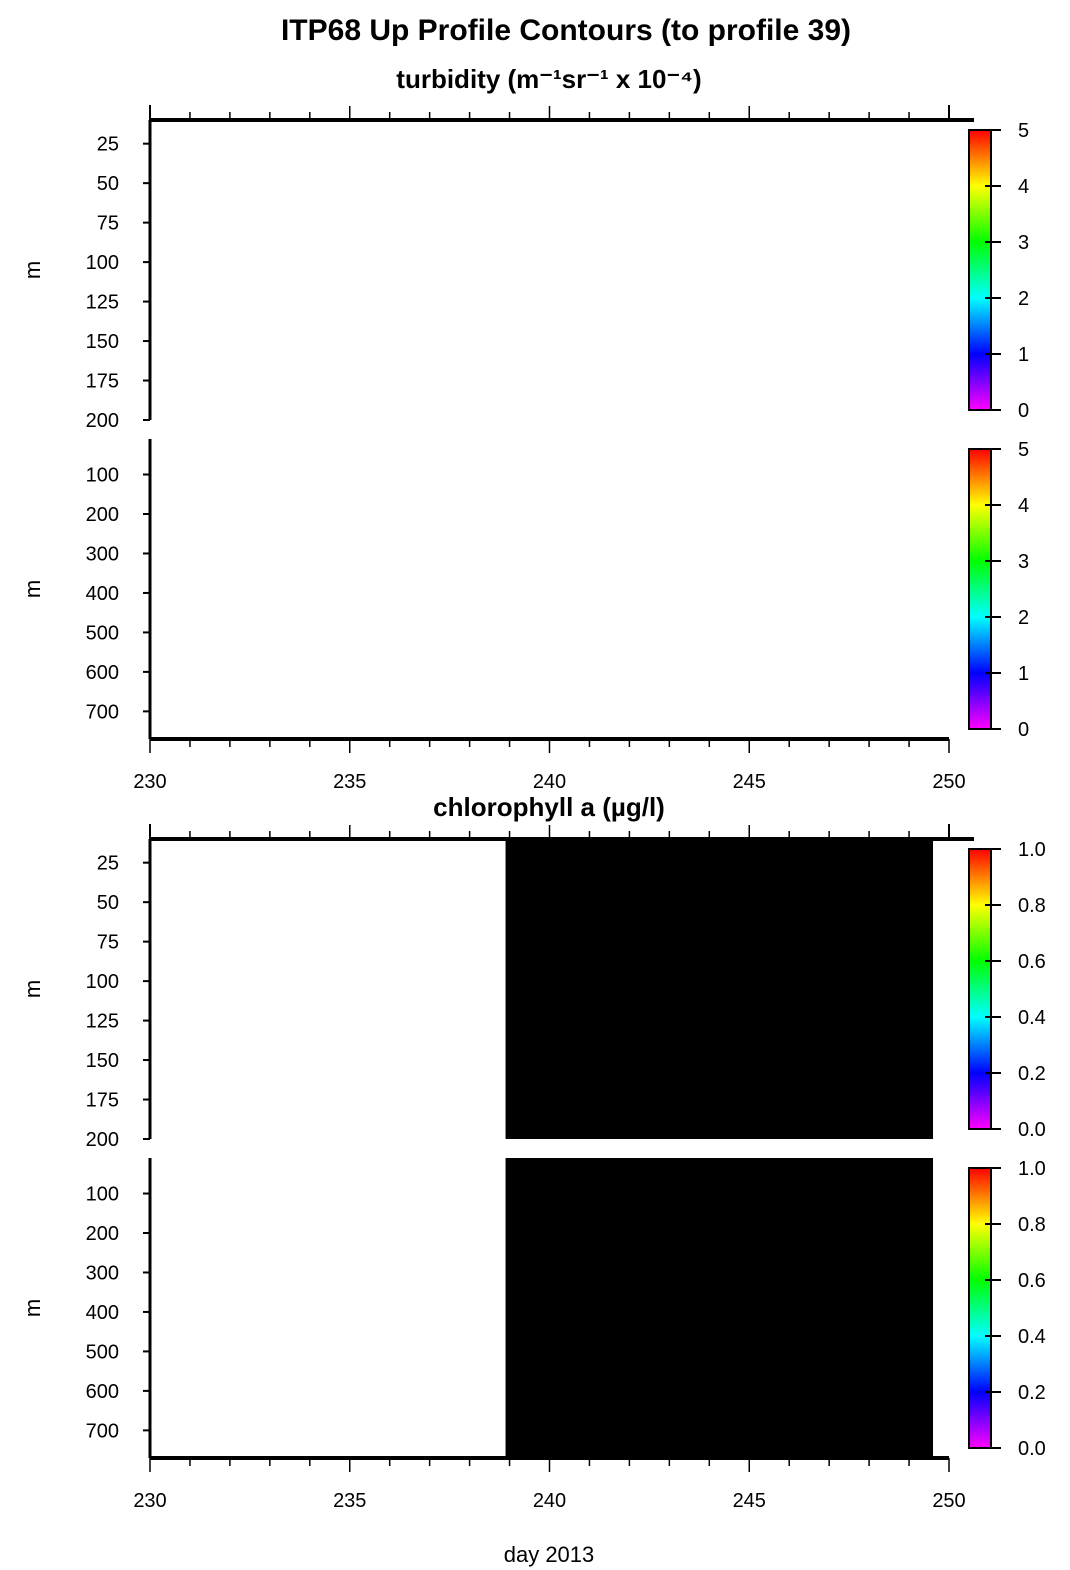  What do you see at coordinates (549, 807) in the screenshot?
I see `chart-title: chlorophyll a (µg/l)` at bounding box center [549, 807].